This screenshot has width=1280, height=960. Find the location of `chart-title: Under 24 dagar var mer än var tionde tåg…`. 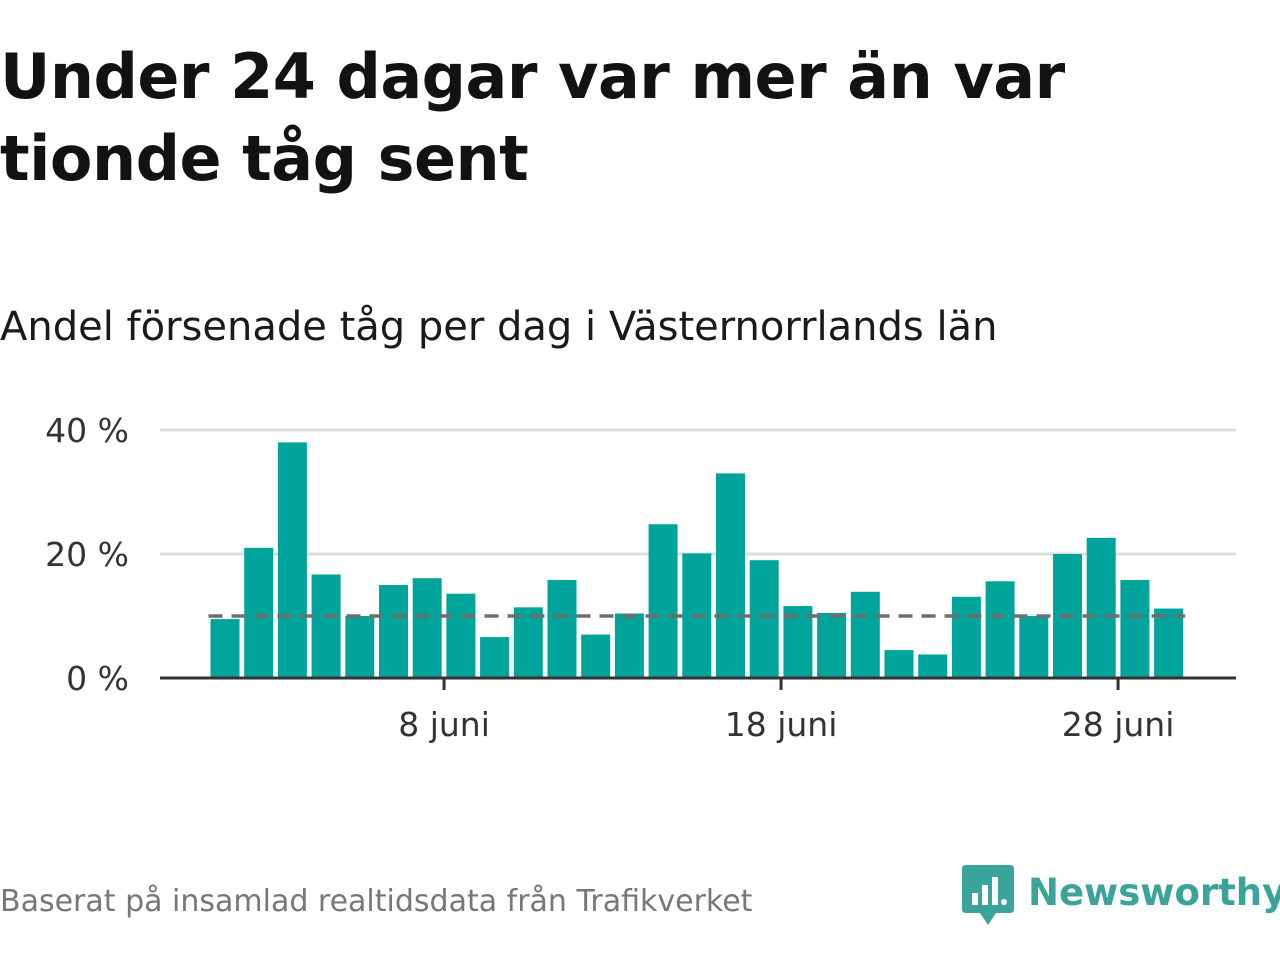

chart-title: Under 24 dagar var mer än var tionde tåg… is located at coordinates (532, 117).